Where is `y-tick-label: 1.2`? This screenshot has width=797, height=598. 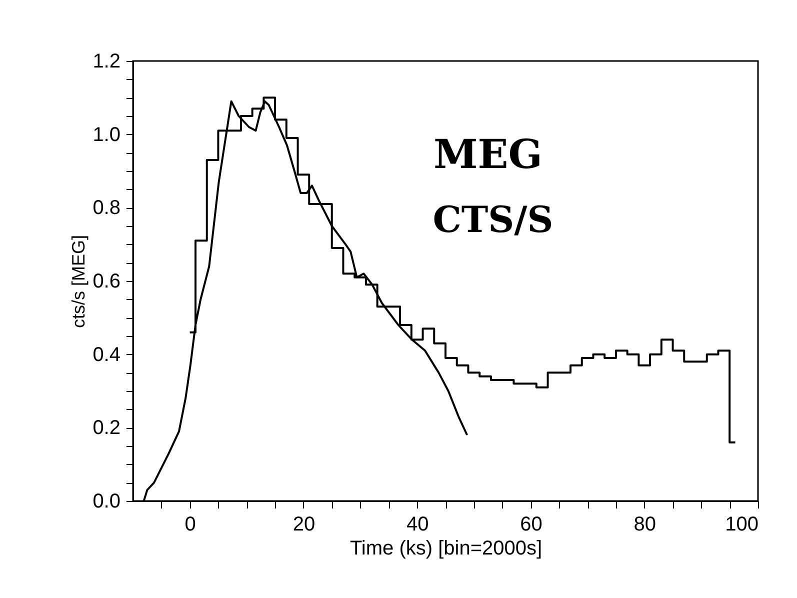 y-tick-label: 1.2 is located at coordinates (106, 61).